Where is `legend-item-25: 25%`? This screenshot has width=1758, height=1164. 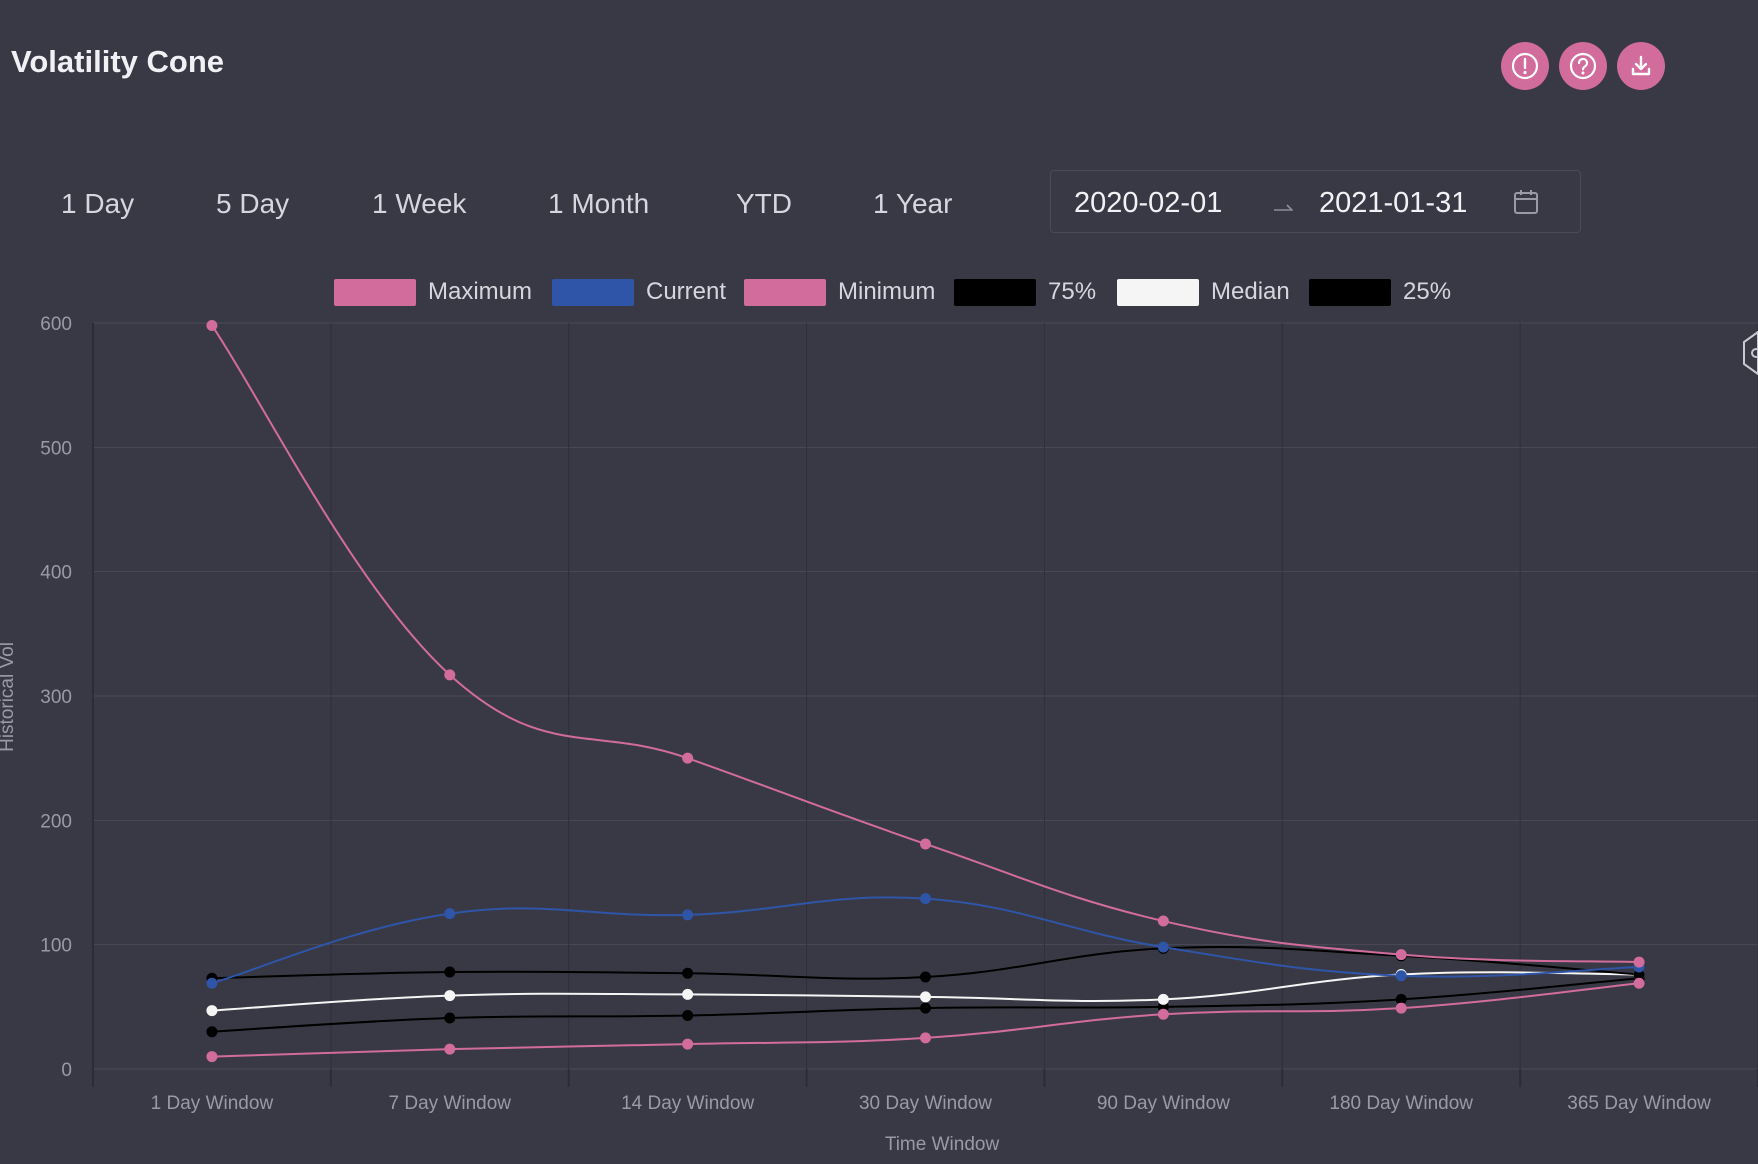
legend-item-25: 25% is located at coordinates (1380, 292).